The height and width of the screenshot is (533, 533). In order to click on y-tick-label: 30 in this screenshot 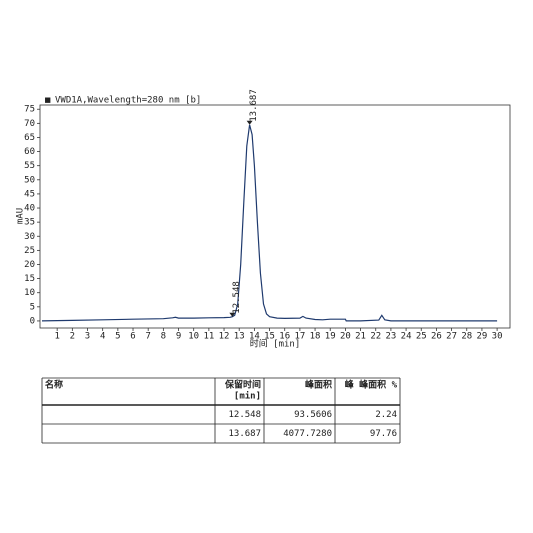, I will do `click(29, 237)`.